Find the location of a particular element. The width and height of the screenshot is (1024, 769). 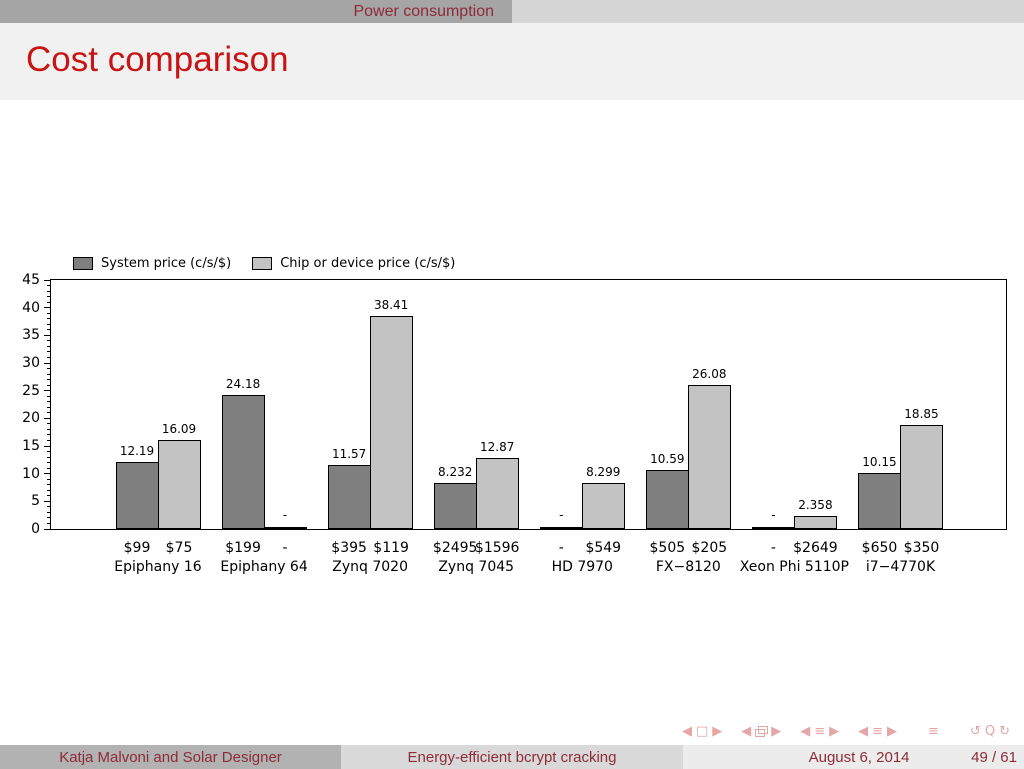

bar-value-label: 12.19 is located at coordinates (137, 450).